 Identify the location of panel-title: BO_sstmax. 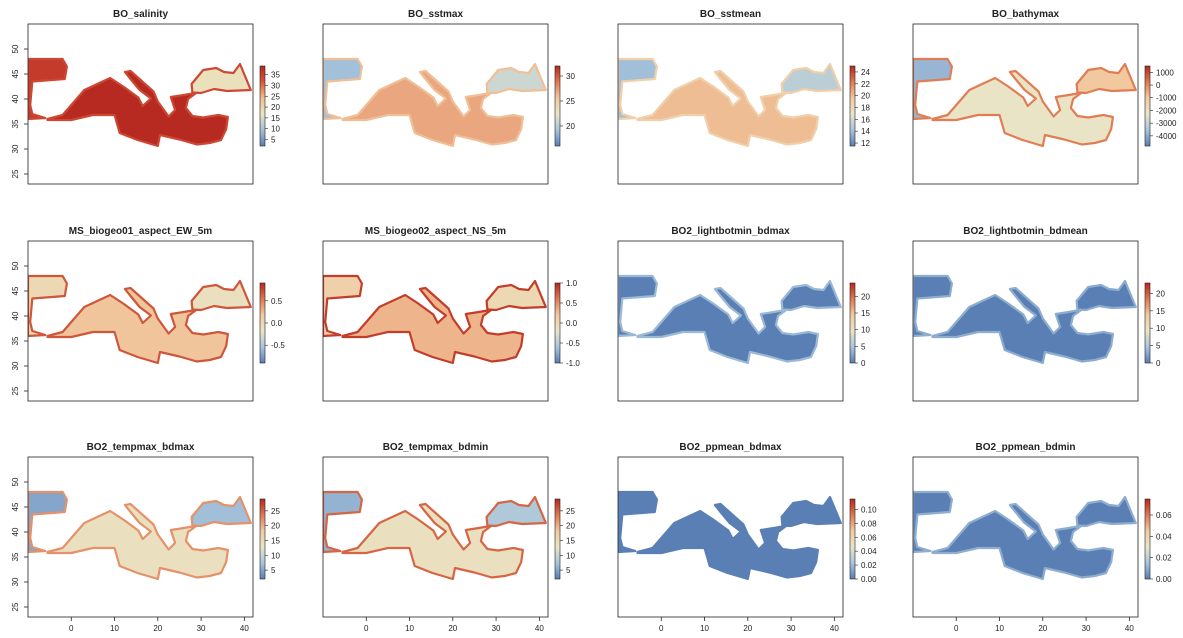
(435, 14).